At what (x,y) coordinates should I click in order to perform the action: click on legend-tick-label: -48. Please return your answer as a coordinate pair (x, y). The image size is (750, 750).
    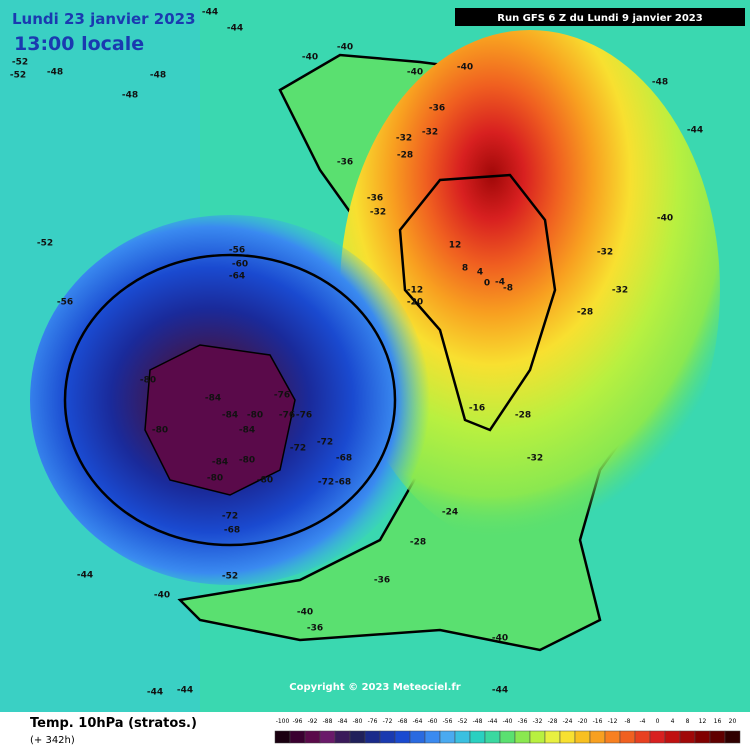
    Looking at the image, I should click on (478, 721).